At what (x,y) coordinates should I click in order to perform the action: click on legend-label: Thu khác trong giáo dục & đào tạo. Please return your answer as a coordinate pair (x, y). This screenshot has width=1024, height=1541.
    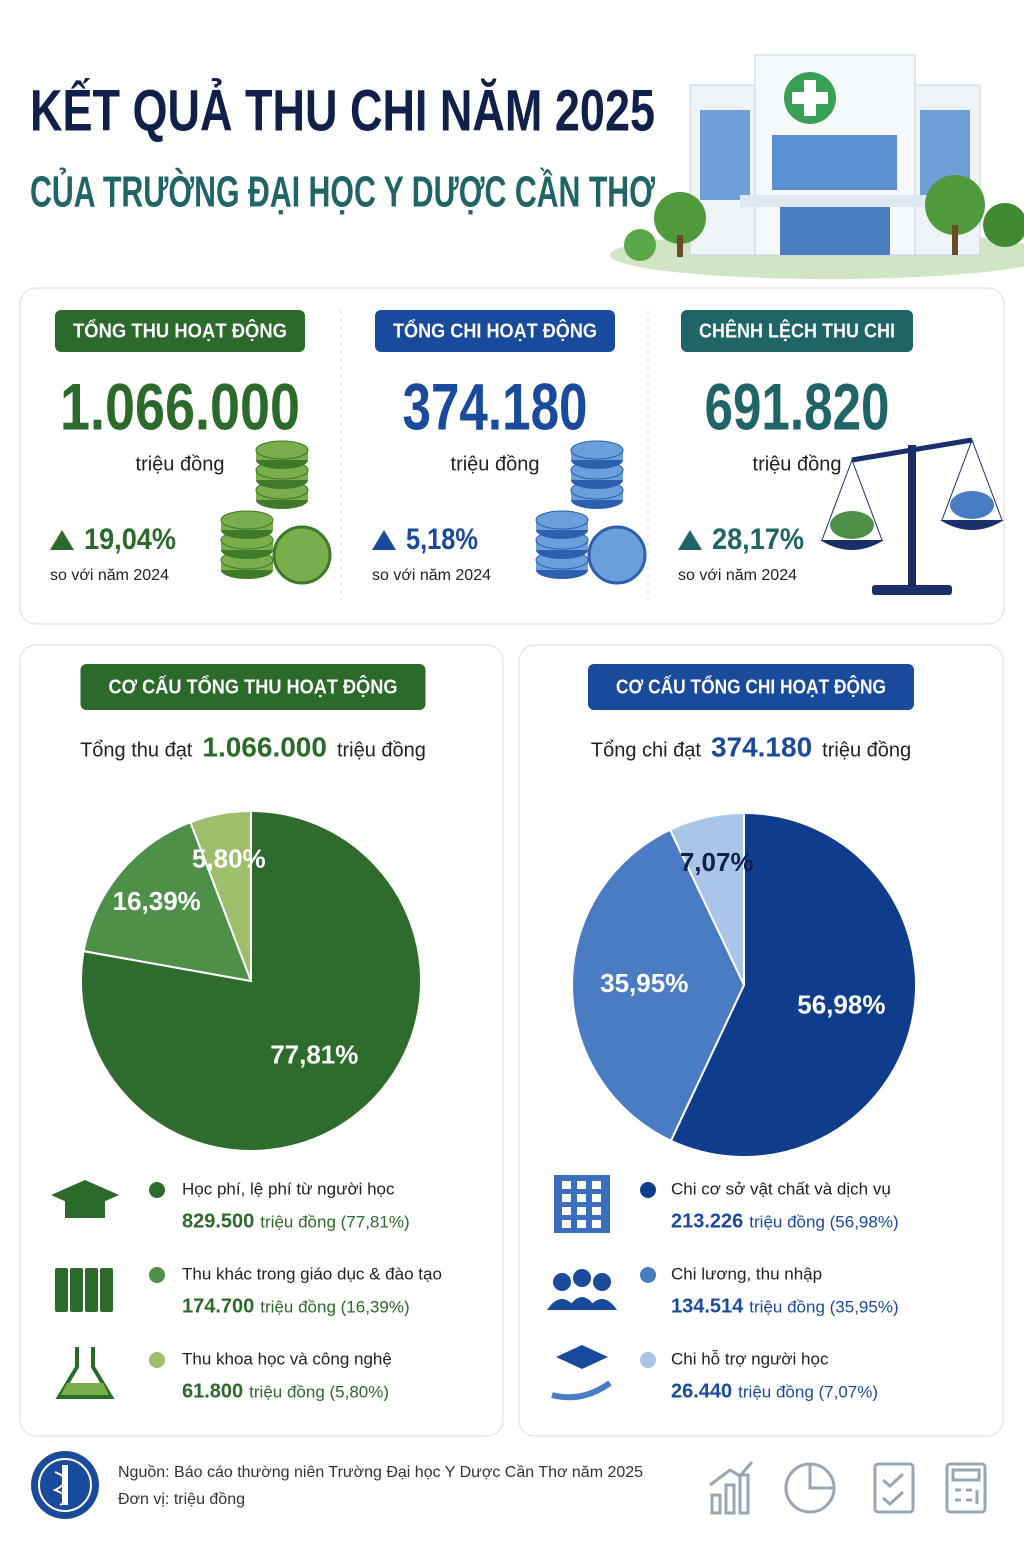
    Looking at the image, I should click on (312, 1273).